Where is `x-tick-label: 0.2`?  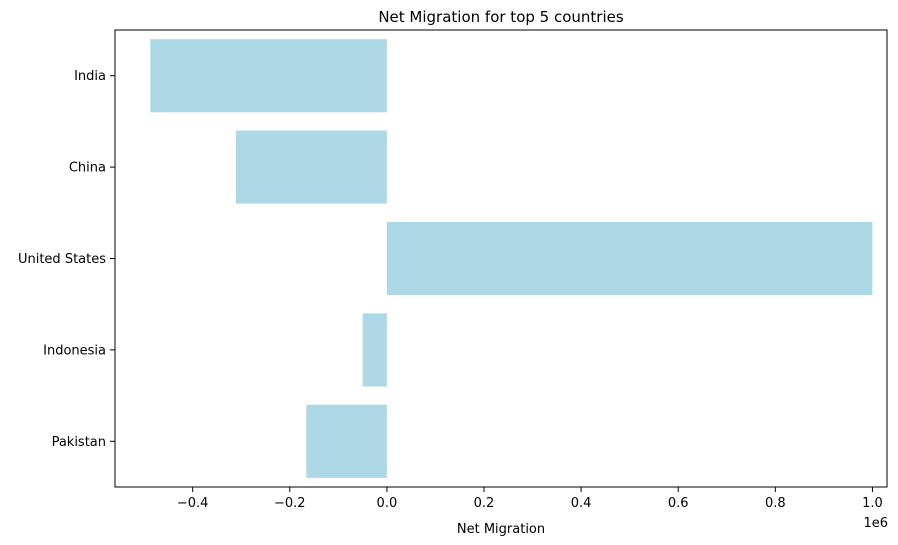 x-tick-label: 0.2 is located at coordinates (484, 503).